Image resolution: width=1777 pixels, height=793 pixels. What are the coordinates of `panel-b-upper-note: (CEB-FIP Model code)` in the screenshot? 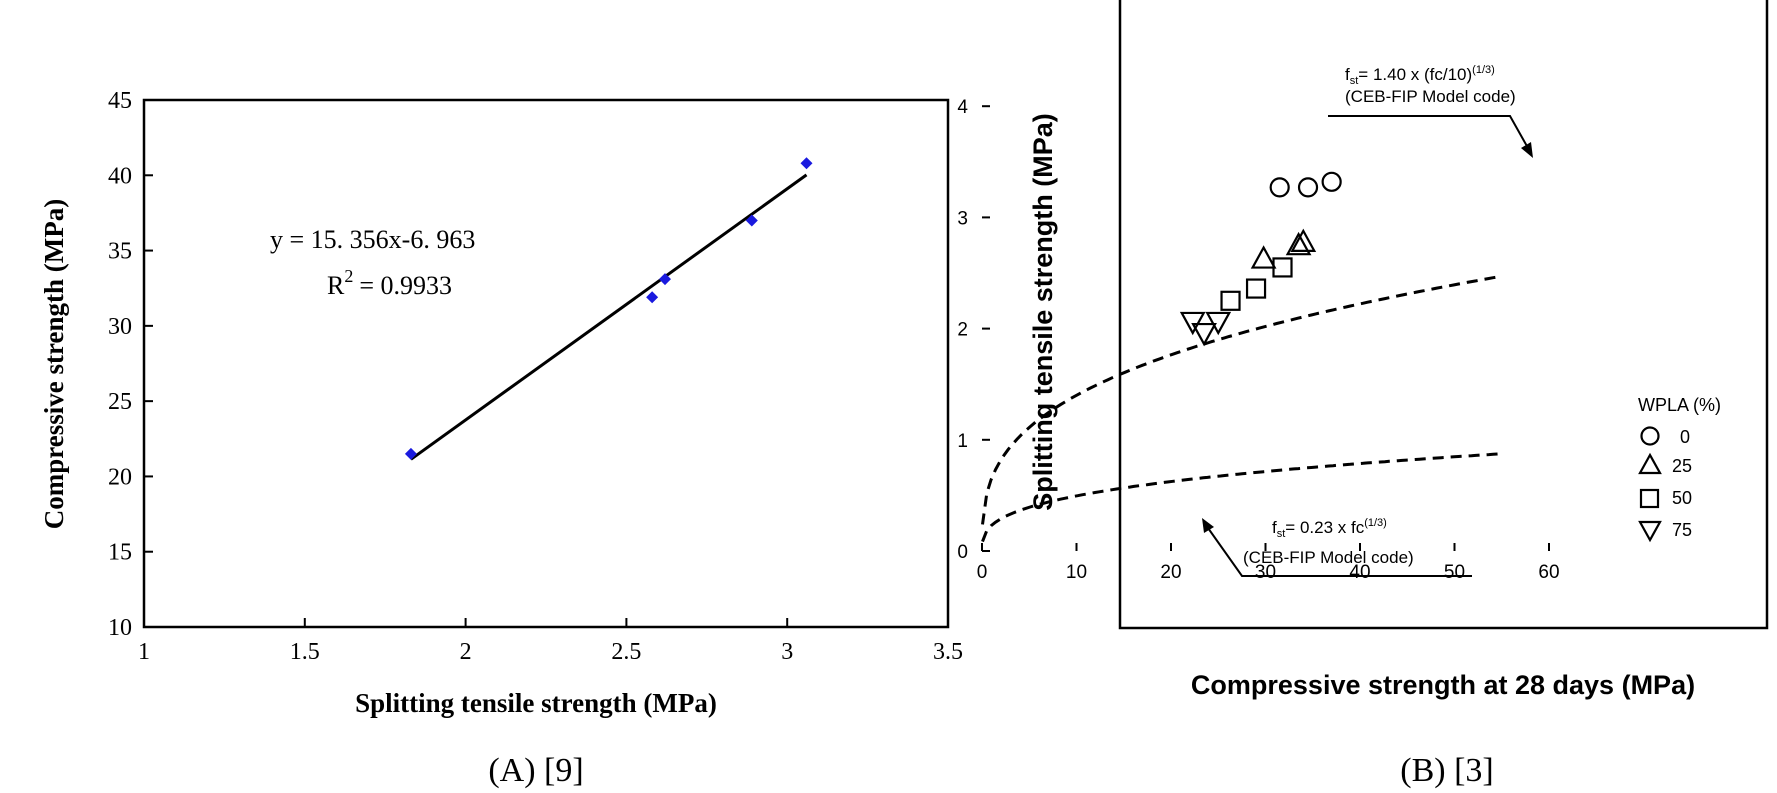 It's located at (1430, 96).